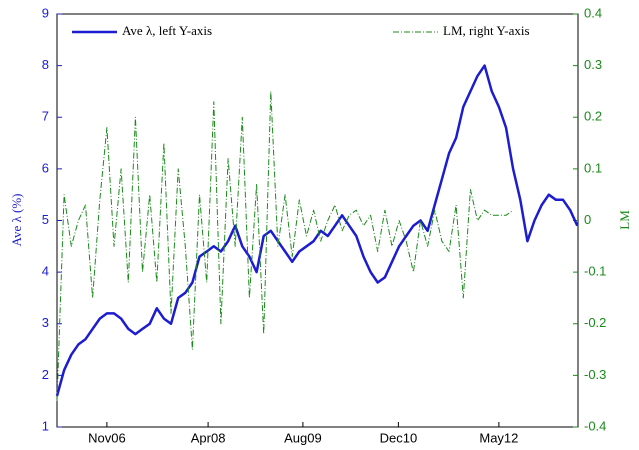  I want to click on y2-tick-label: 0, so click(587, 219).